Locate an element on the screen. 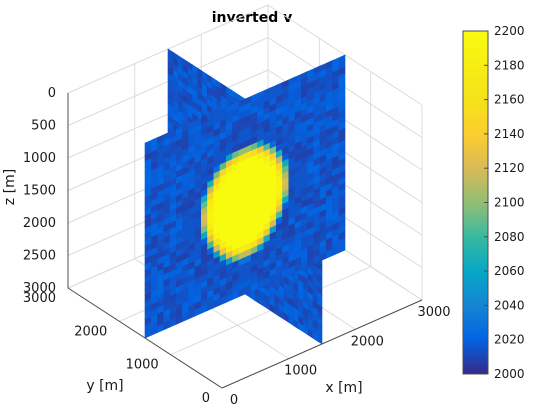  colorbar-tick-label: 2160 is located at coordinates (509, 100).